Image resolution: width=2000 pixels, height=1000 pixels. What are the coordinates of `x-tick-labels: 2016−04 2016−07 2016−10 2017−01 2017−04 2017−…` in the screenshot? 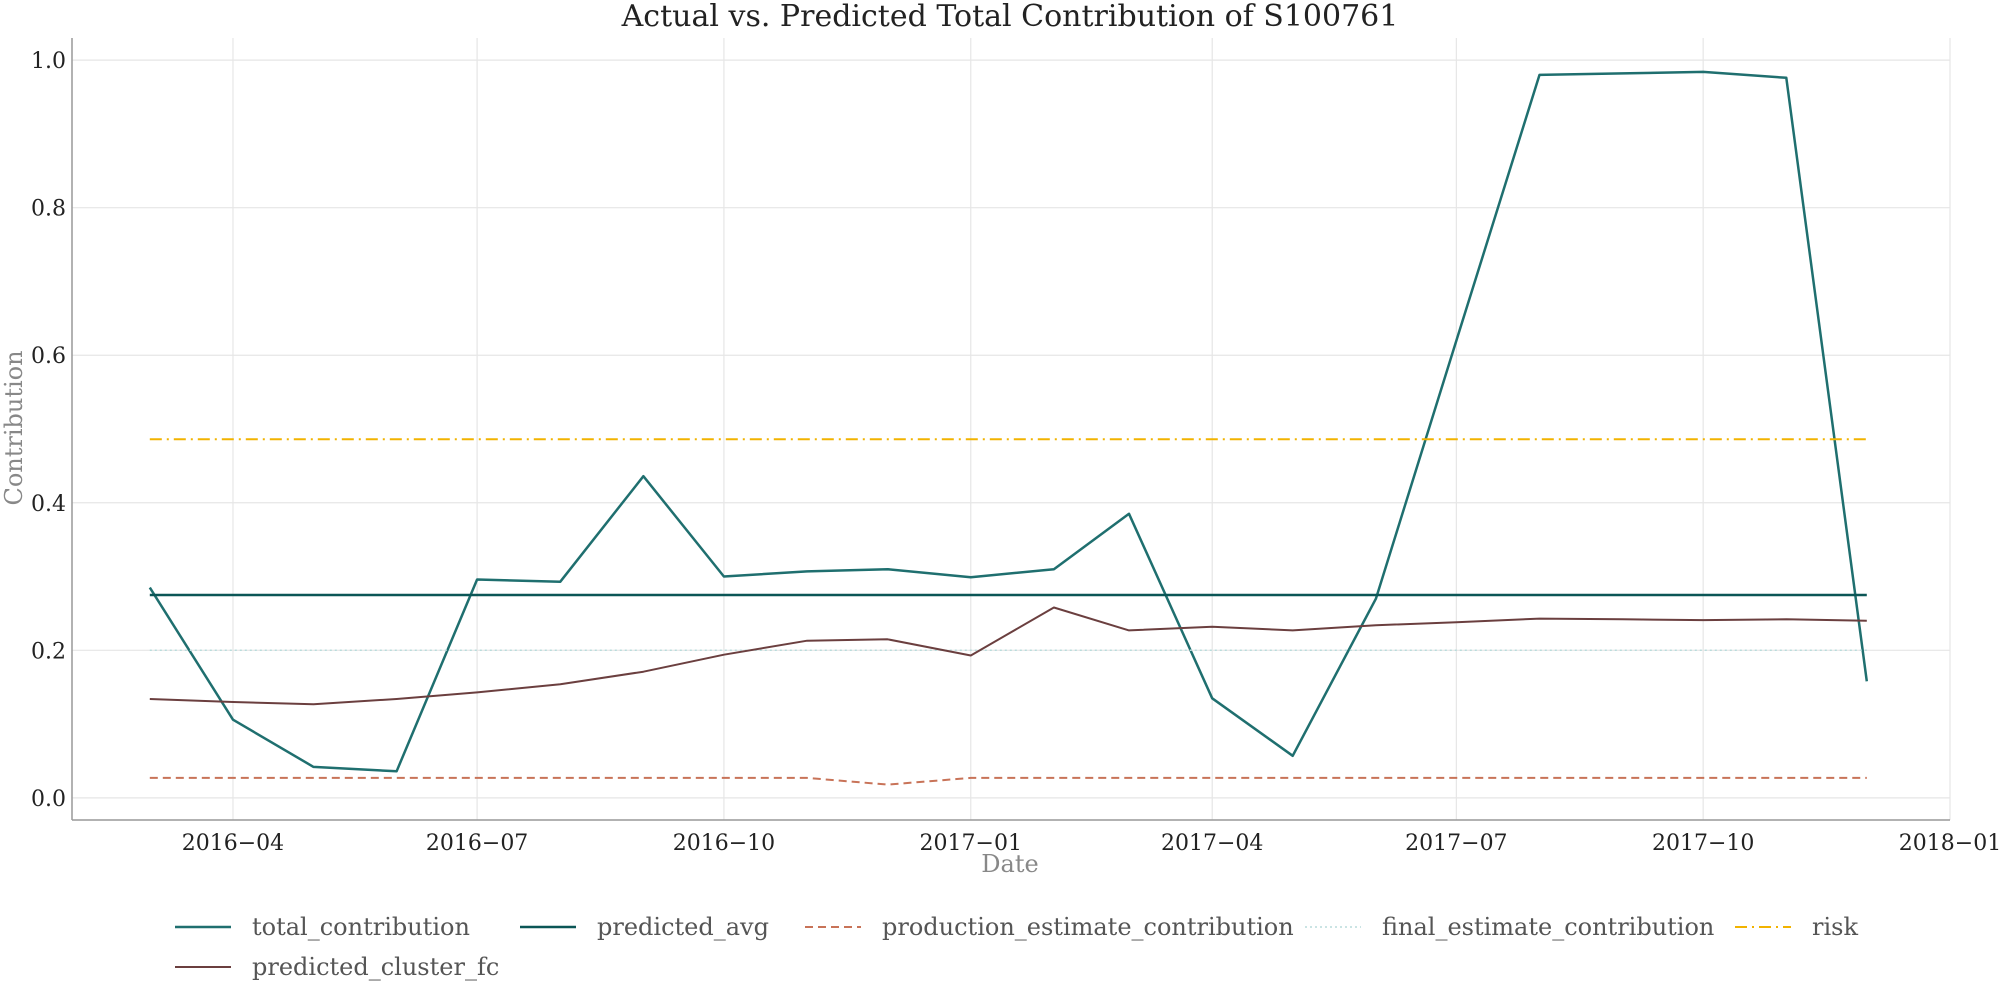 It's located at (1091, 843).